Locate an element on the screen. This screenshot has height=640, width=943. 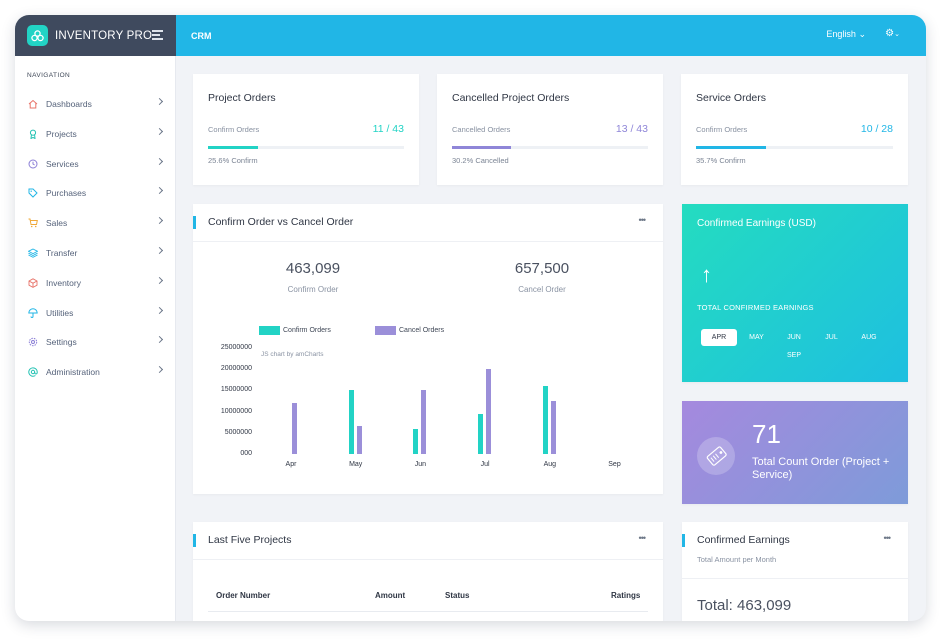
y-tick-label: 20000000 is located at coordinates (236, 369).